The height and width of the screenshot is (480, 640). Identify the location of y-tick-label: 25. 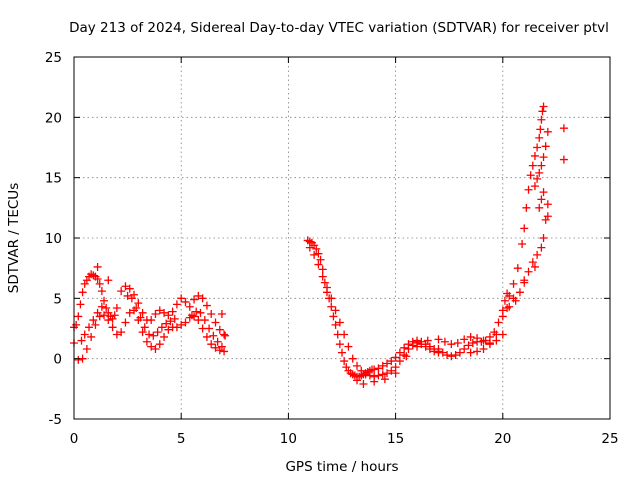
(53, 58).